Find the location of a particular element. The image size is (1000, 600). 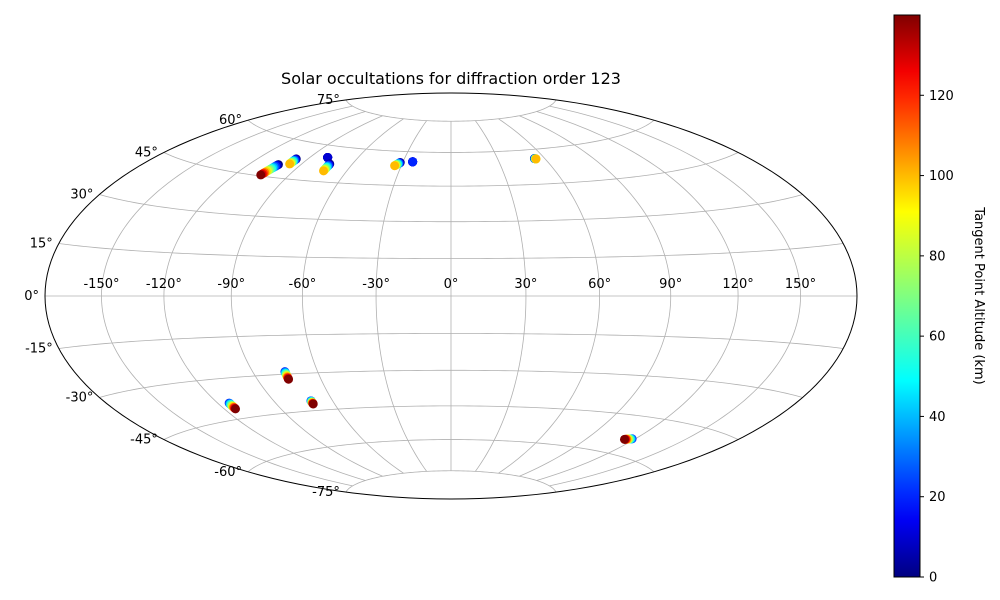

latitude-tick-label: 75° is located at coordinates (328, 100).